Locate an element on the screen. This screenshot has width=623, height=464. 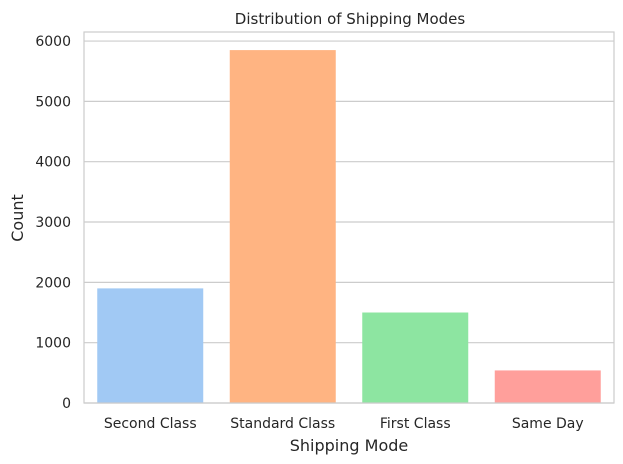
y-tick-label: 5000 is located at coordinates (53, 102).